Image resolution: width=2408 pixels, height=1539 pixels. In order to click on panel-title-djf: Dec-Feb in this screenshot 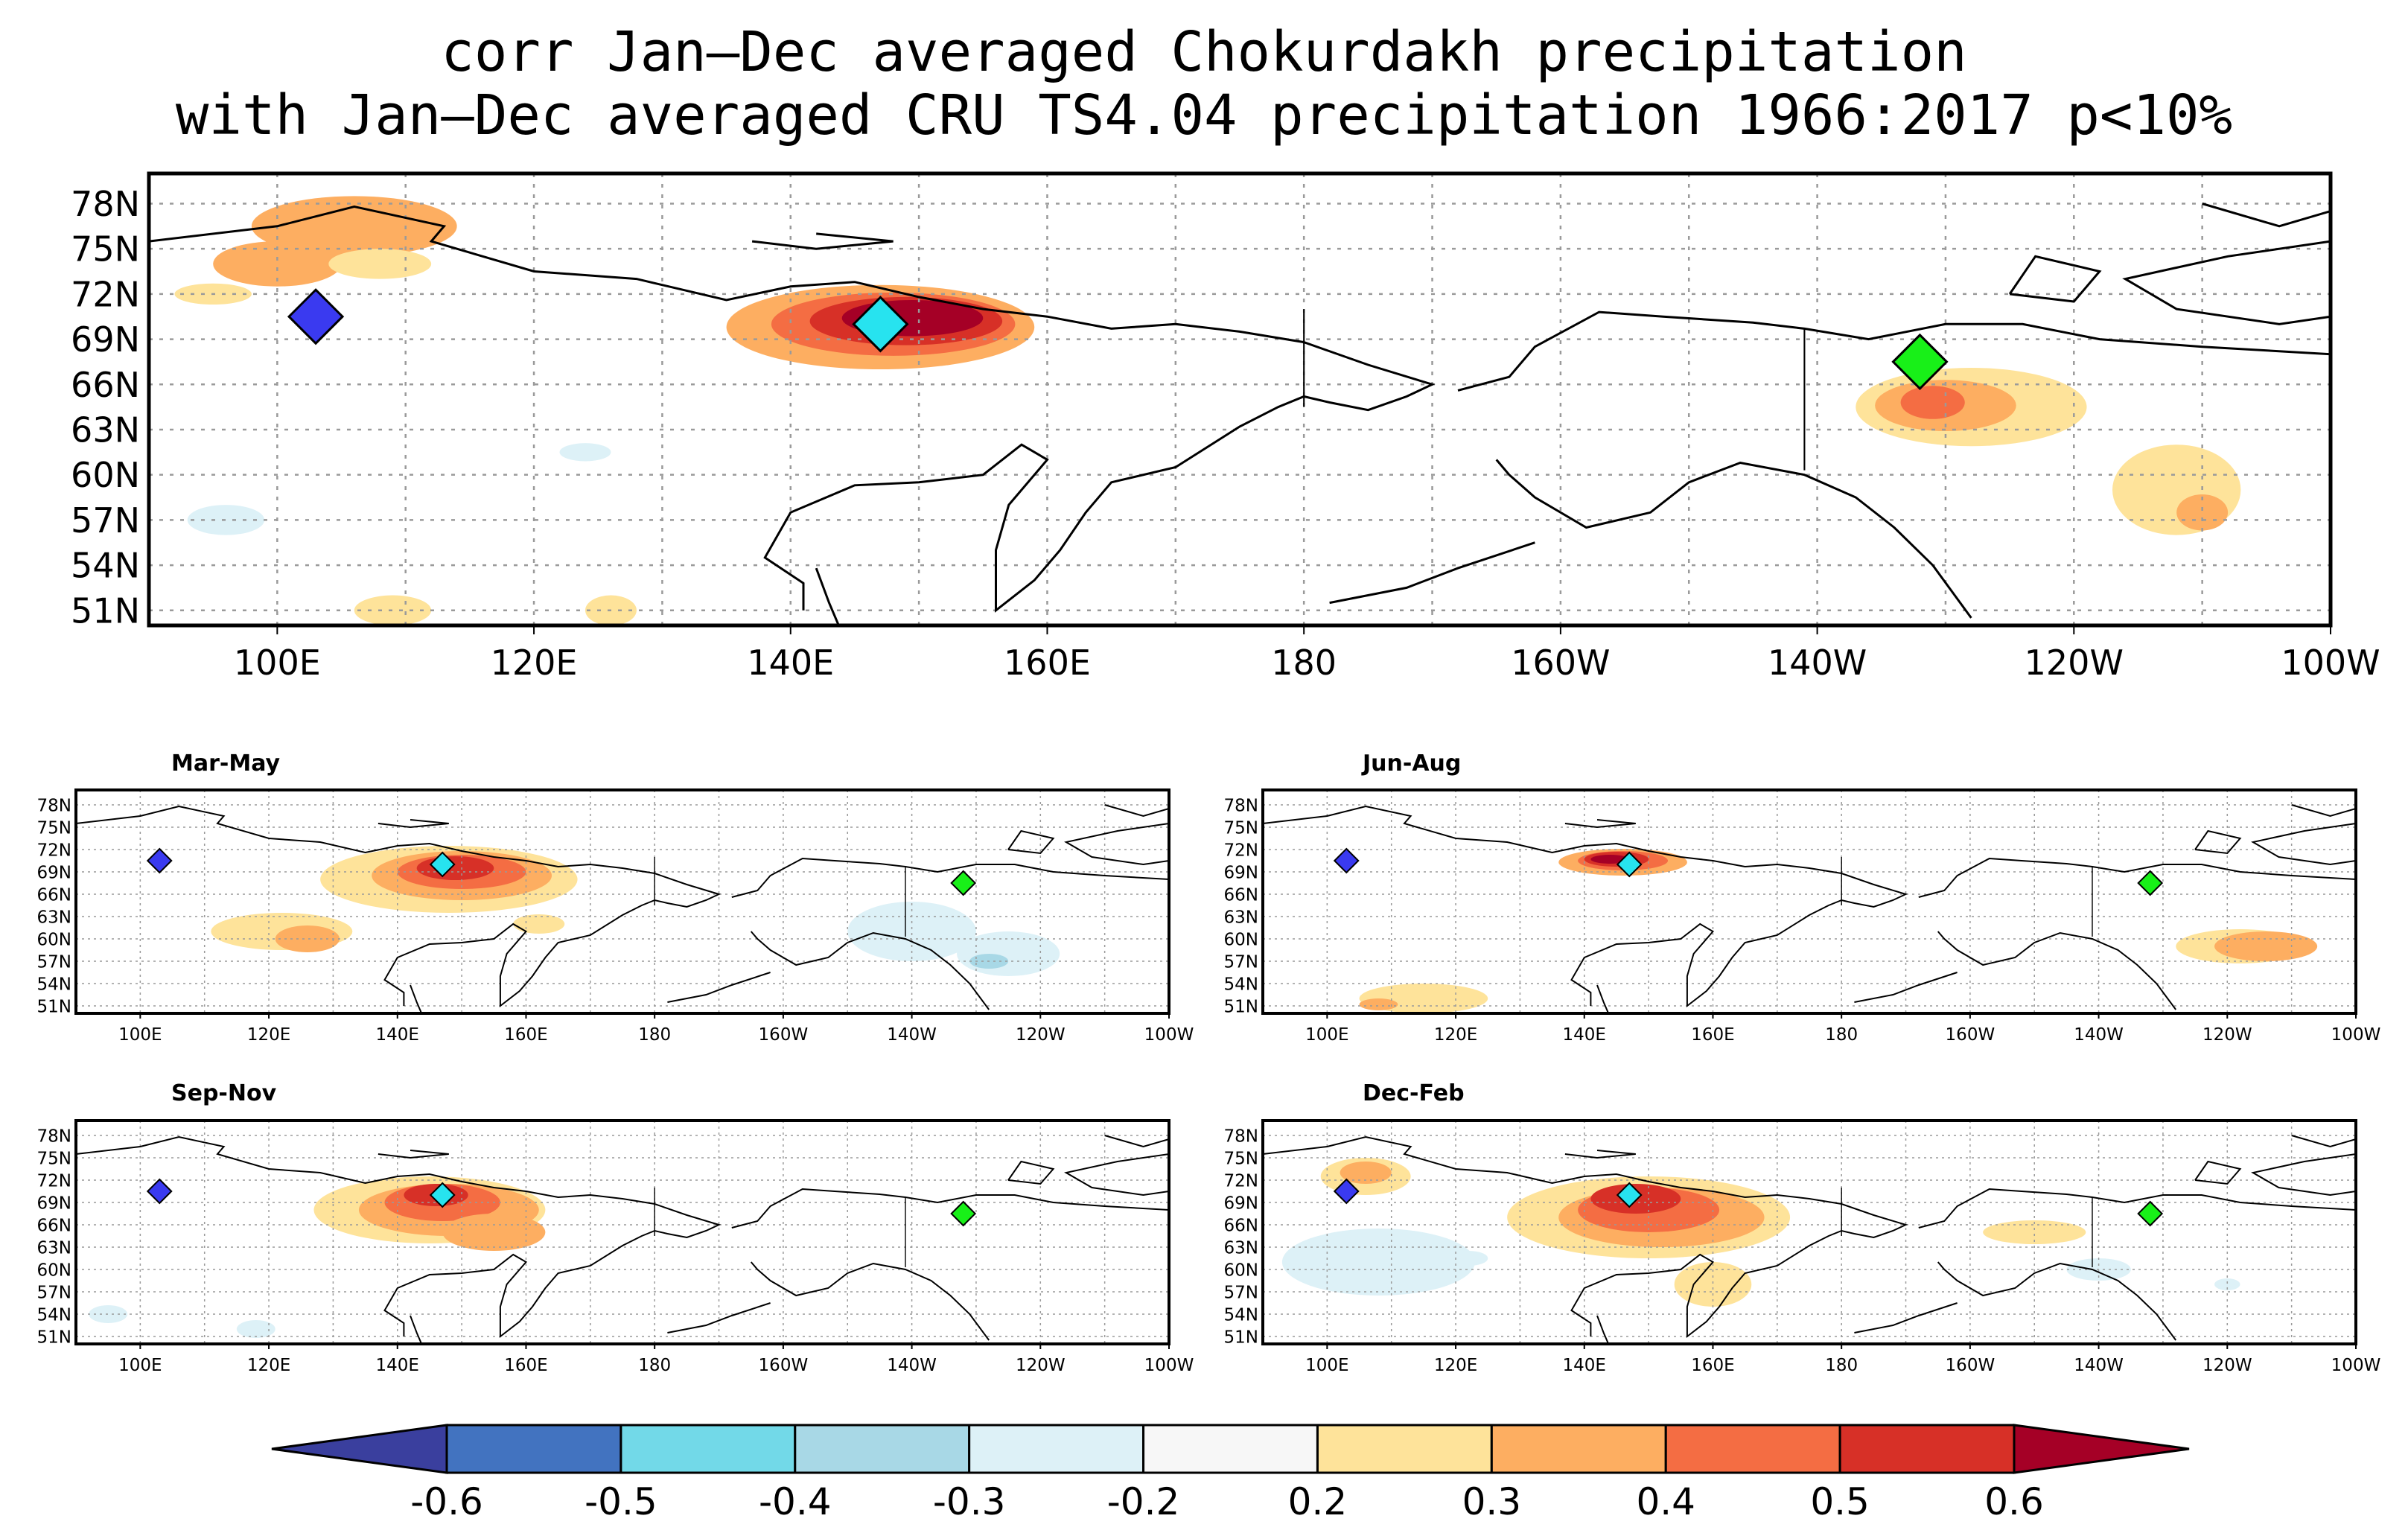, I will do `click(1414, 1093)`.